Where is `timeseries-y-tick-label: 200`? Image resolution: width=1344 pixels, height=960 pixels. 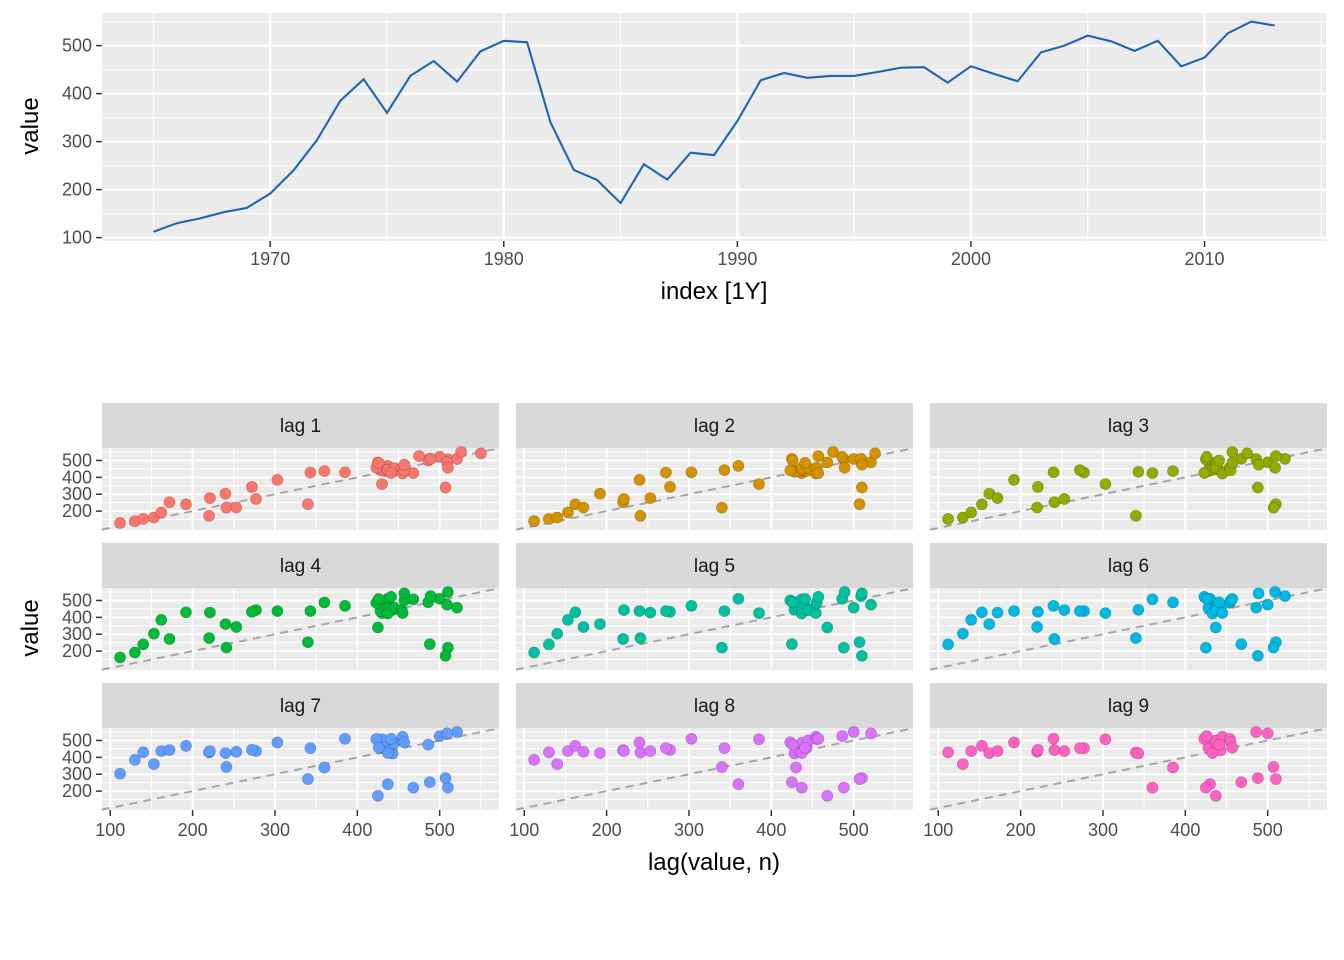
timeseries-y-tick-label: 200 is located at coordinates (77, 190).